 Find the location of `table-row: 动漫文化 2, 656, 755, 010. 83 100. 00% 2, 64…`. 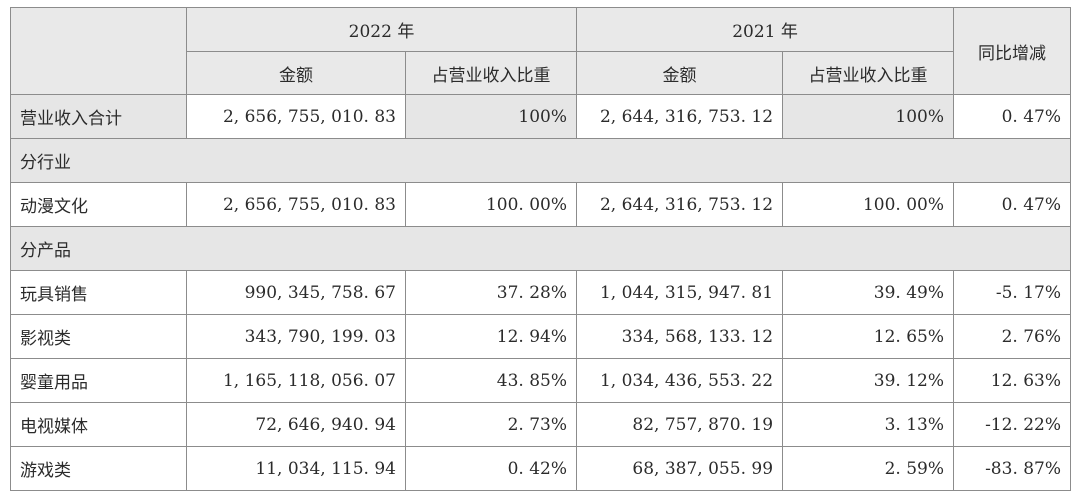

table-row: 动漫文化 2, 656, 755, 010. 83 100. 00% 2, 64… is located at coordinates (541, 204).